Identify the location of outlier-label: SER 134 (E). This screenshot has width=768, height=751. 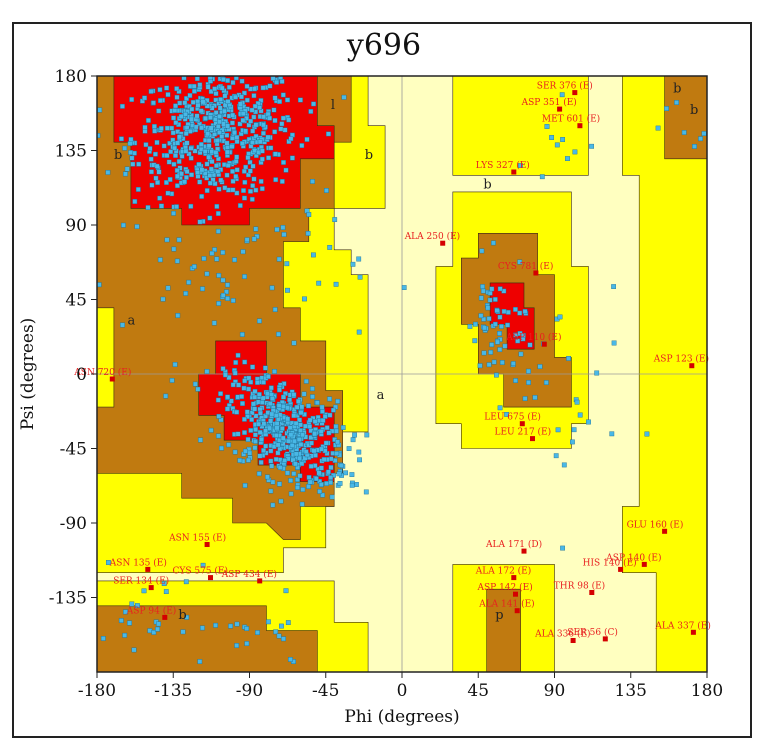
(141, 581).